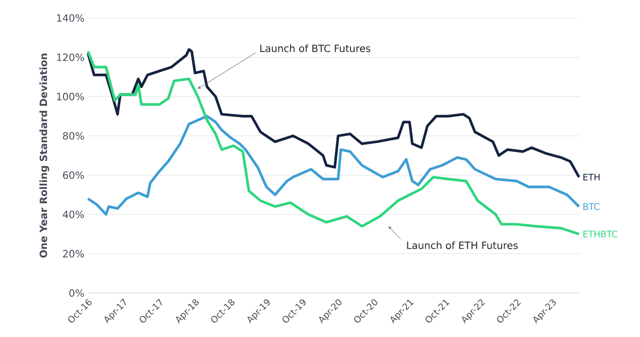  I want to click on y-tick-label: 80%, so click(73, 136).